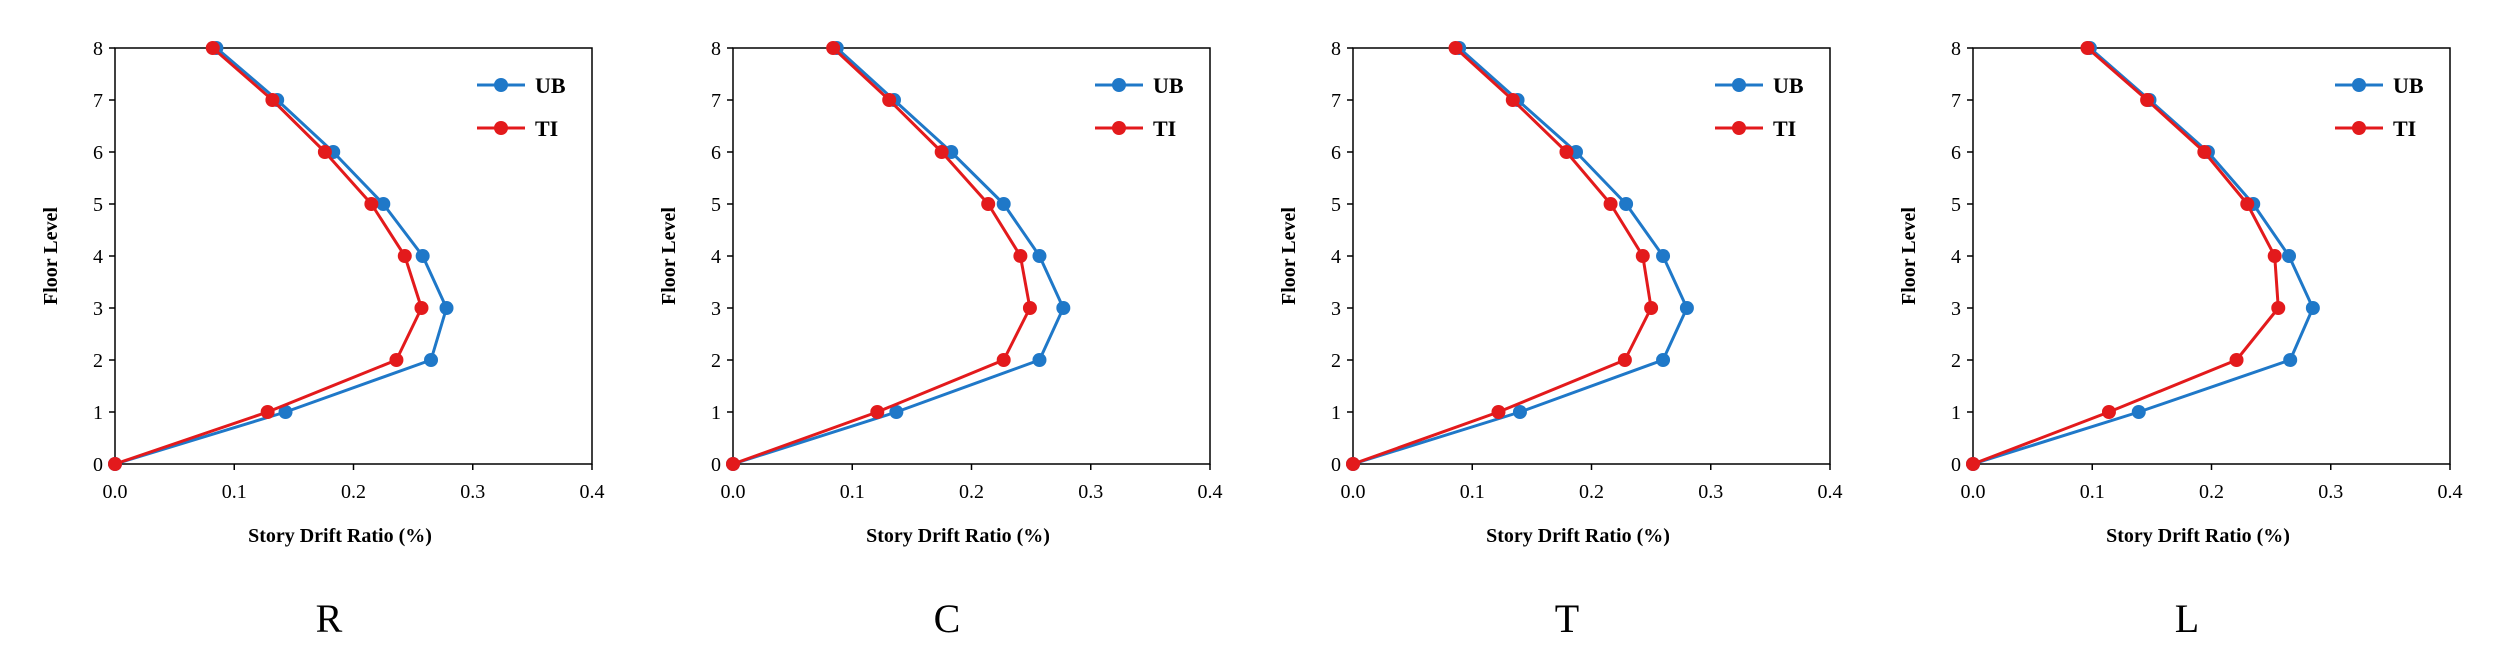  What do you see at coordinates (281, 256) in the screenshot?
I see `series-line-UB` at bounding box center [281, 256].